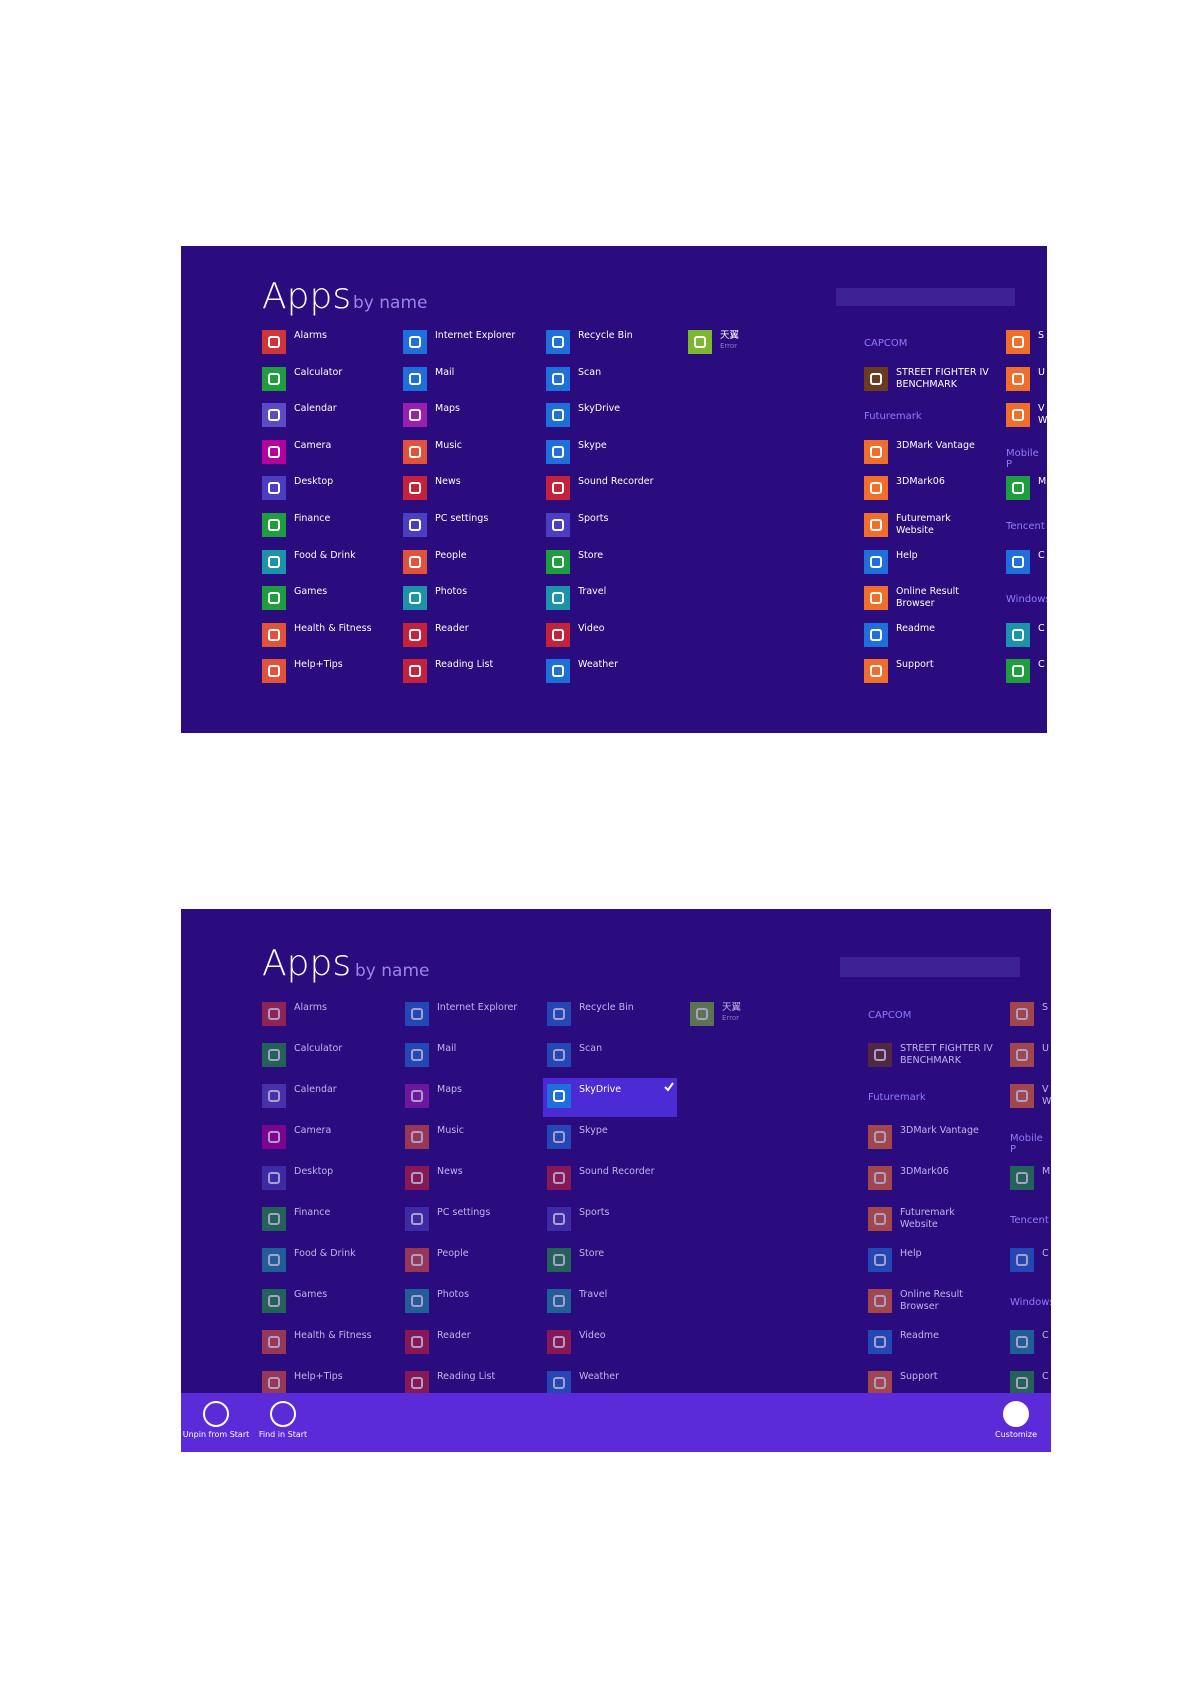  I want to click on app-bar-button: Unpin from Start, so click(216, 1416).